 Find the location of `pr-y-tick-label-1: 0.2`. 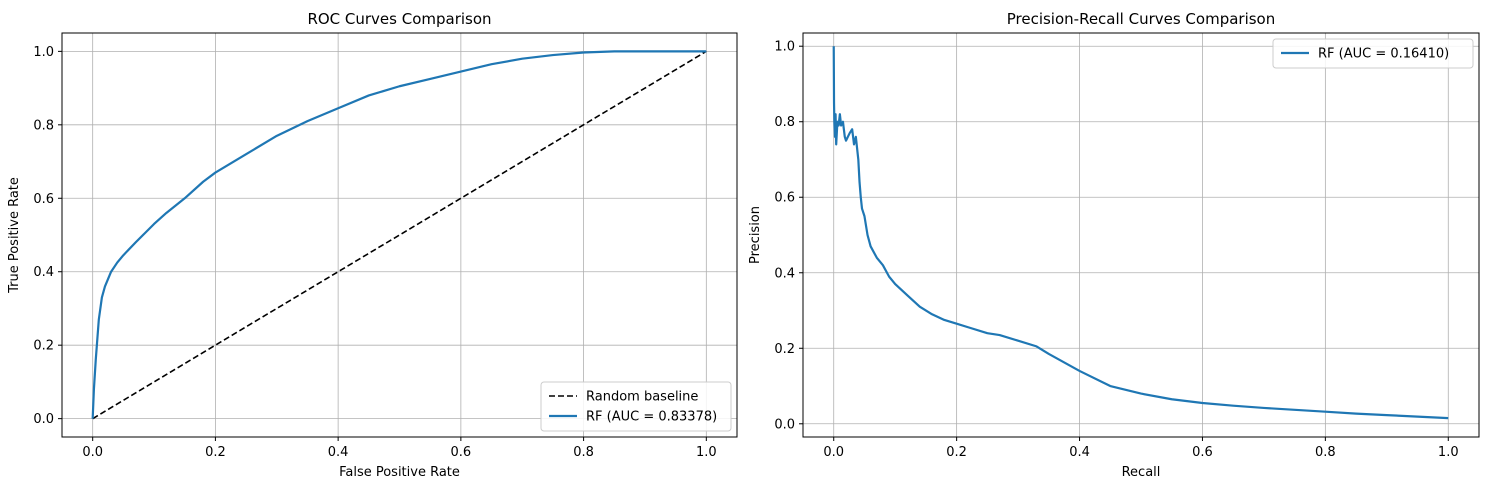

pr-y-tick-label-1: 0.2 is located at coordinates (784, 349).